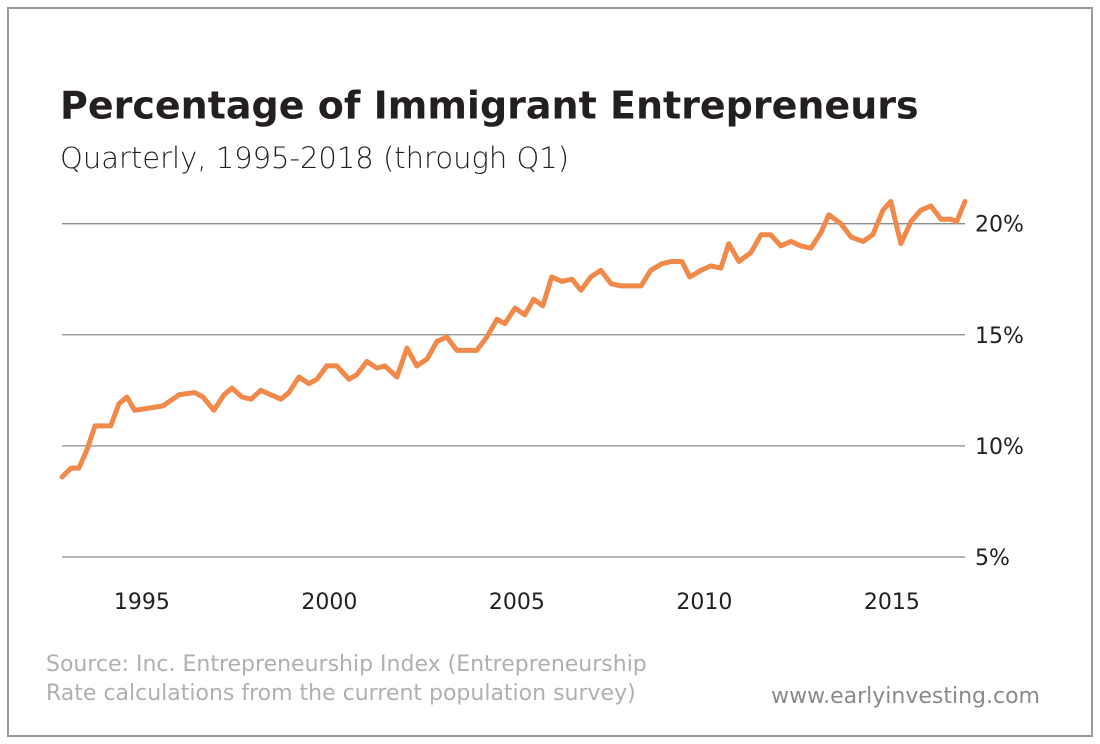 Image resolution: width=1100 pixels, height=744 pixels. I want to click on chart-subtitle: Quarterly, 1995-2018 (through Q1), so click(314, 158).